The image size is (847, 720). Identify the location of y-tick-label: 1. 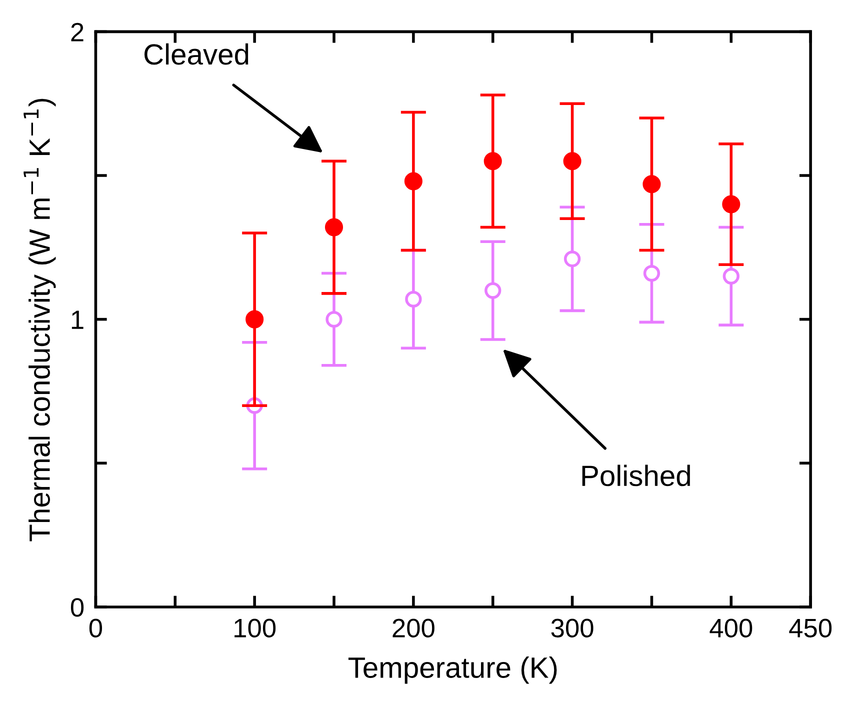
(78, 319).